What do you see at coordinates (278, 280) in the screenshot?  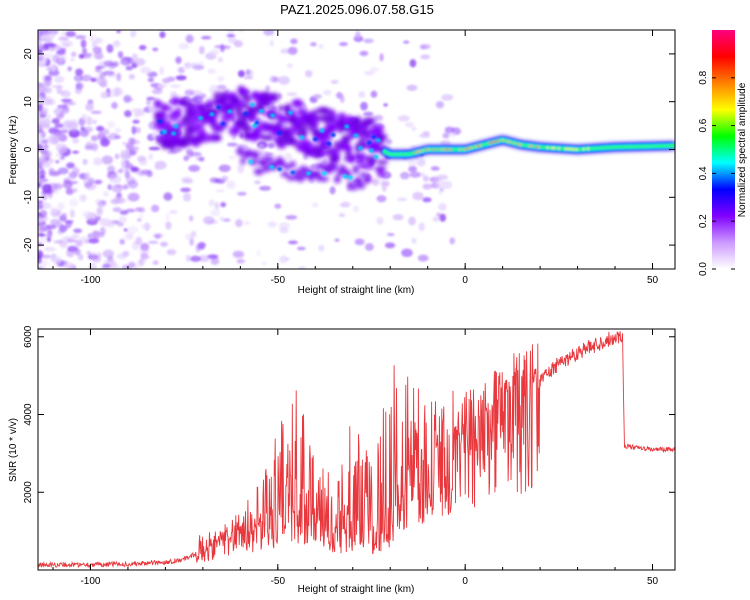 I see `spectrogram-x-tick-label: -50` at bounding box center [278, 280].